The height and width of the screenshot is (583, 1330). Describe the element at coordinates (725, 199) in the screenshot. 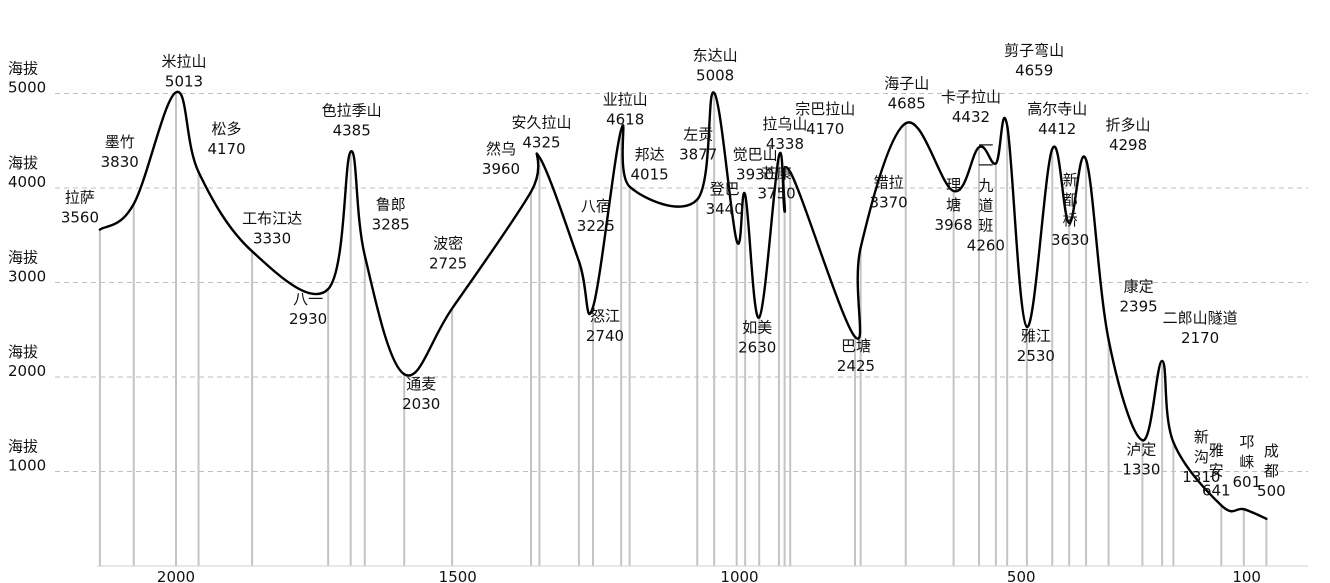

I see `point-label-登巴: 登巴 3440` at that location.